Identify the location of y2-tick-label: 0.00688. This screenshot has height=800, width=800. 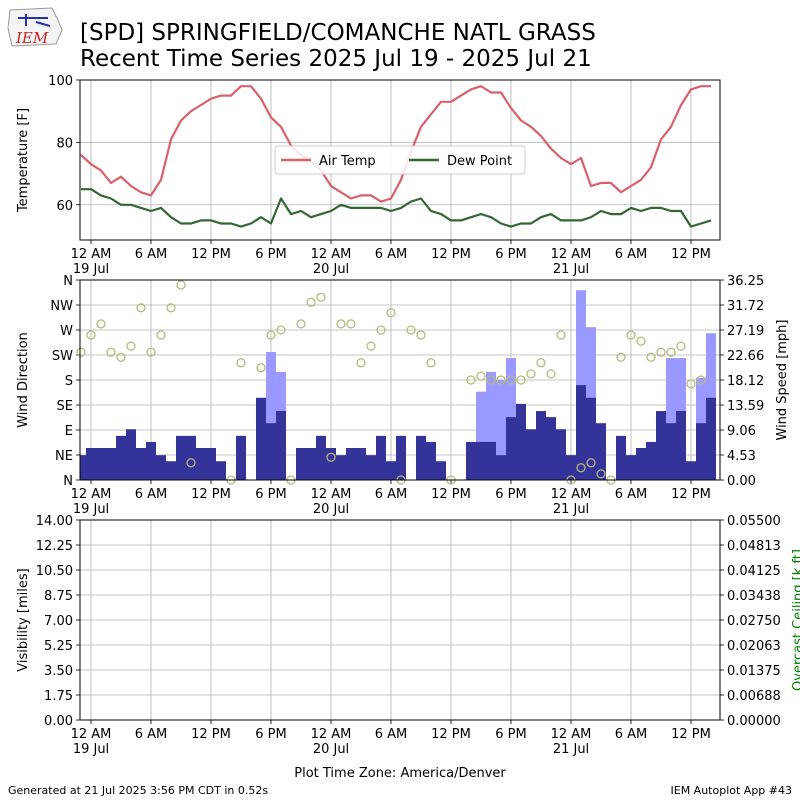
(754, 696).